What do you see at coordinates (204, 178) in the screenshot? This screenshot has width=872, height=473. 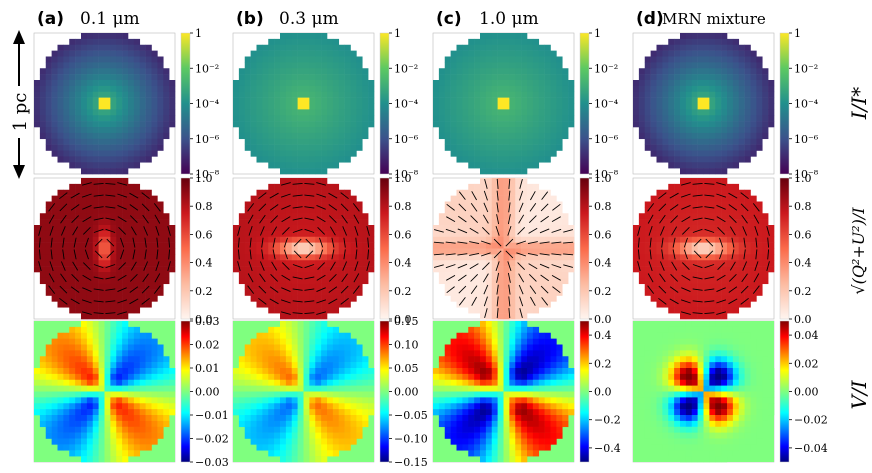 I see `colorbar-tick-label: 1.0` at bounding box center [204, 178].